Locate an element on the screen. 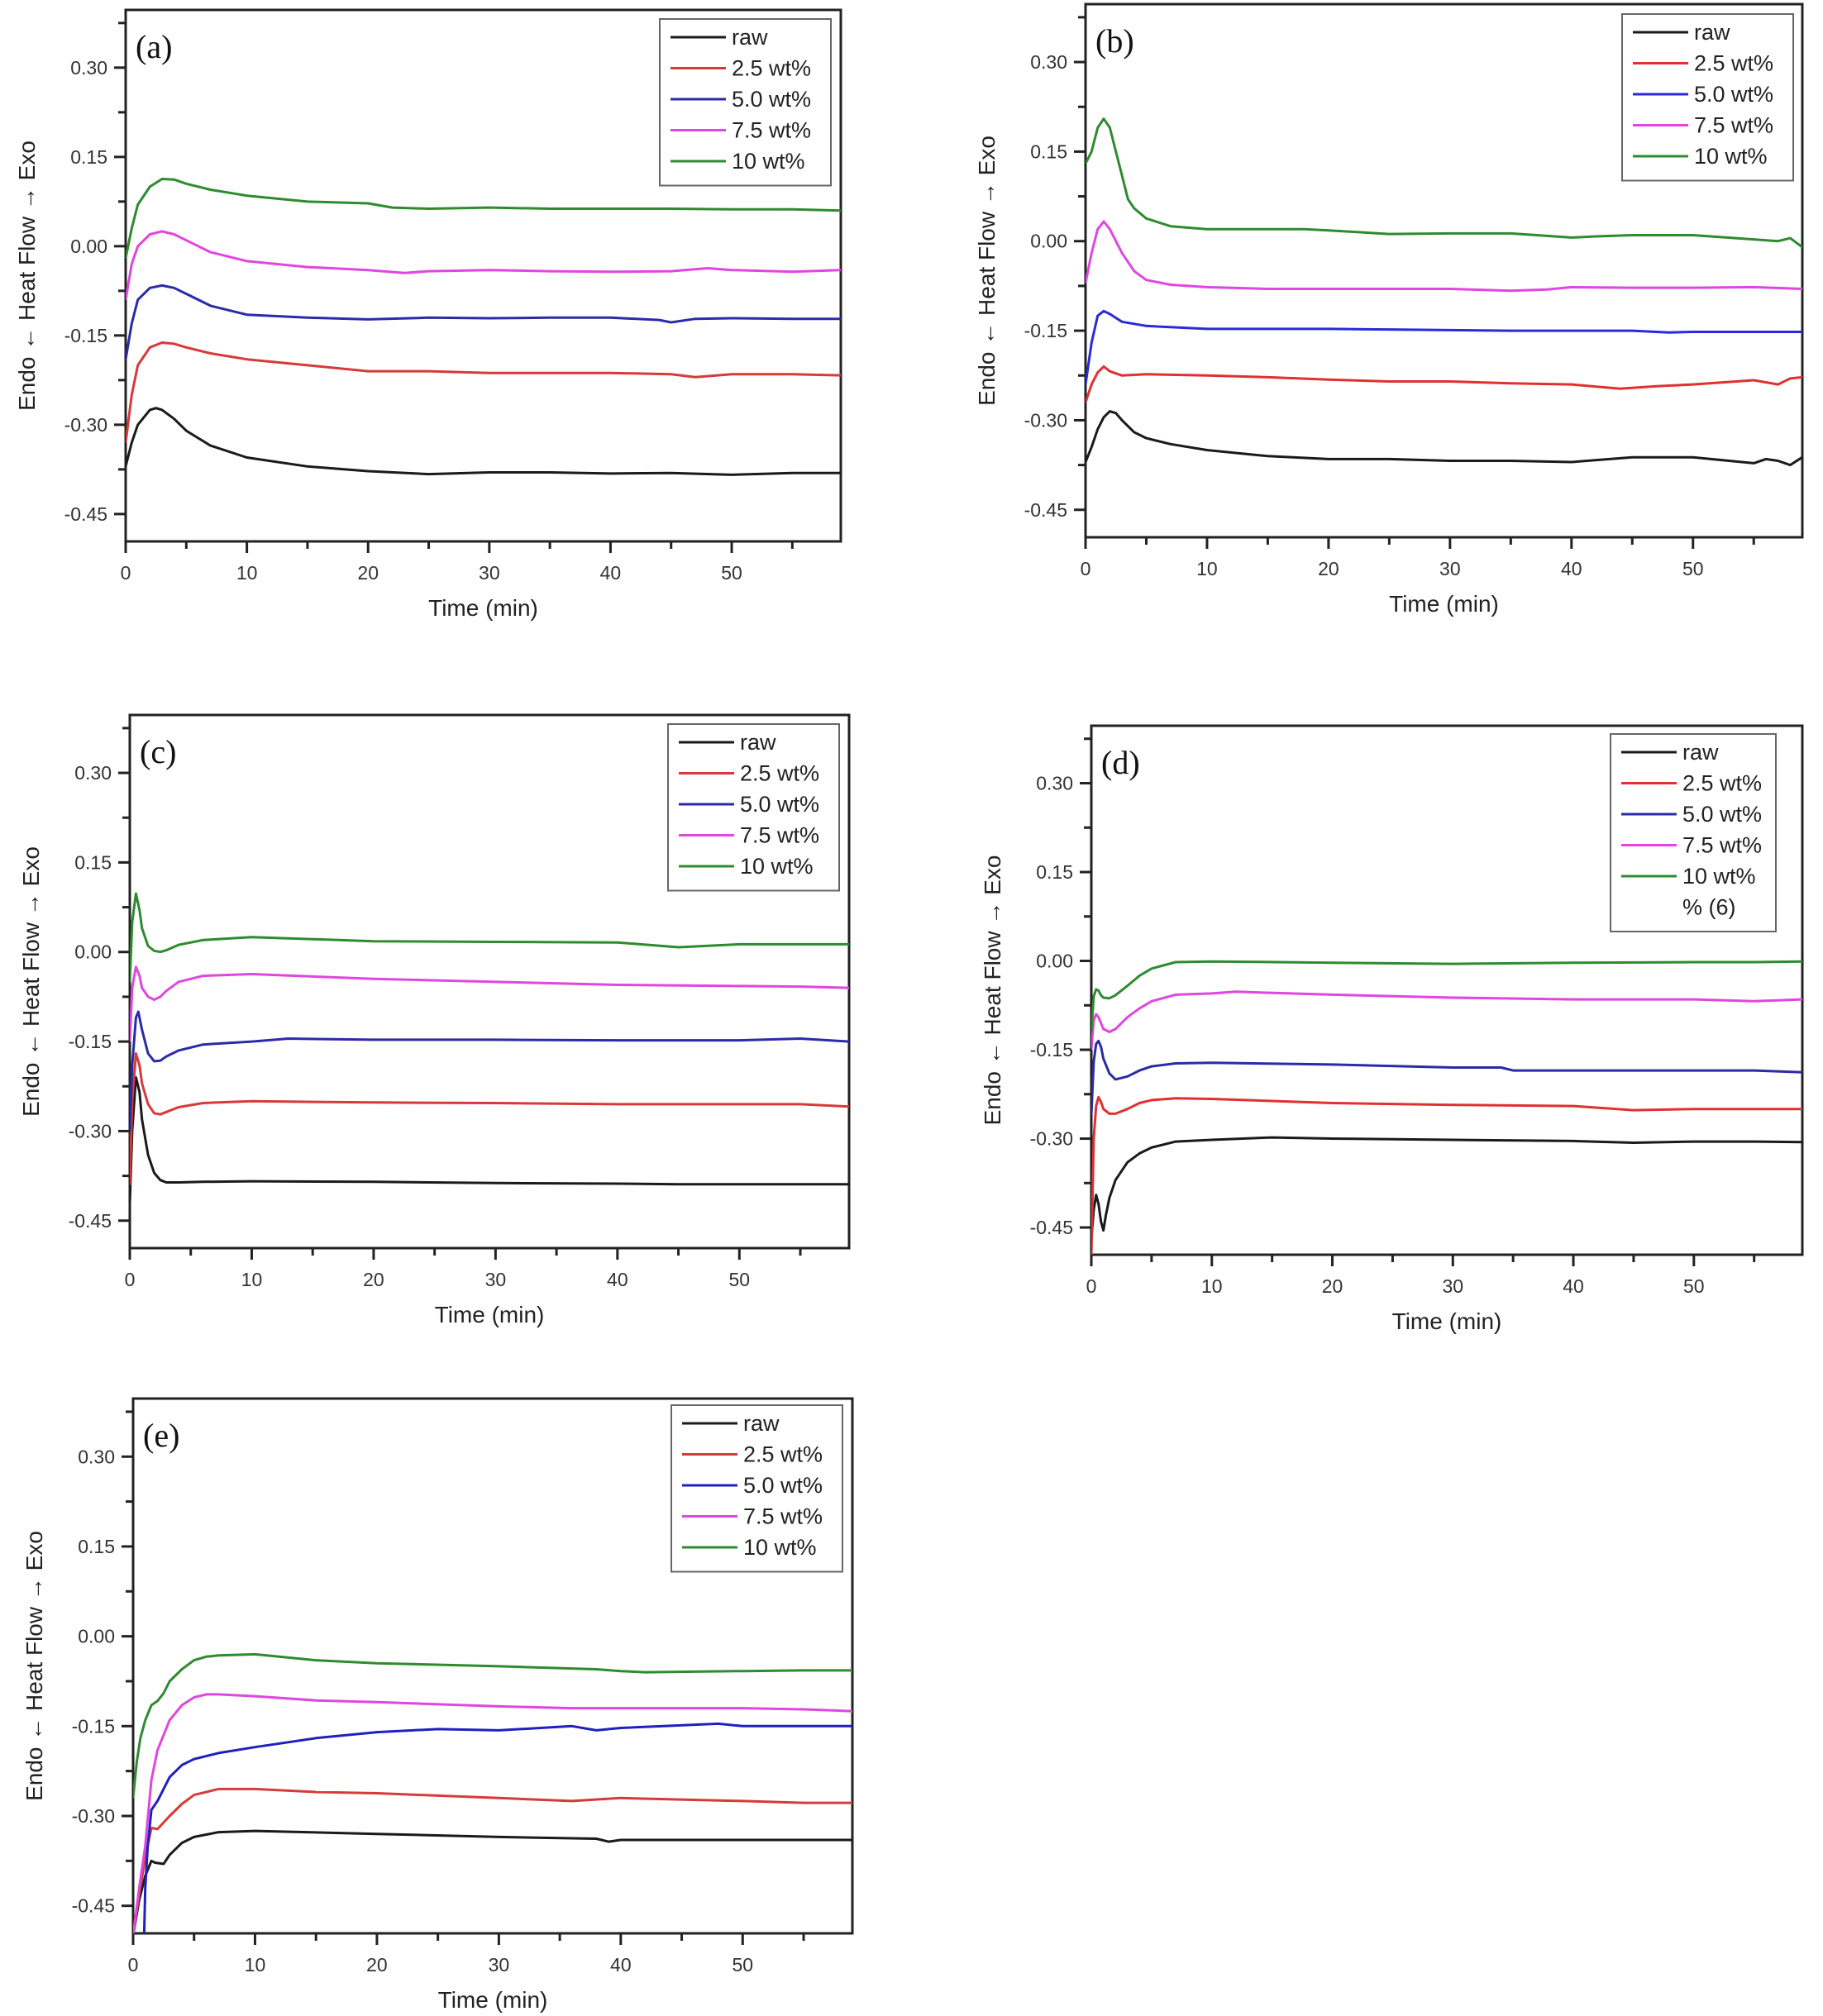  legend-label: % (6) is located at coordinates (1709, 908).